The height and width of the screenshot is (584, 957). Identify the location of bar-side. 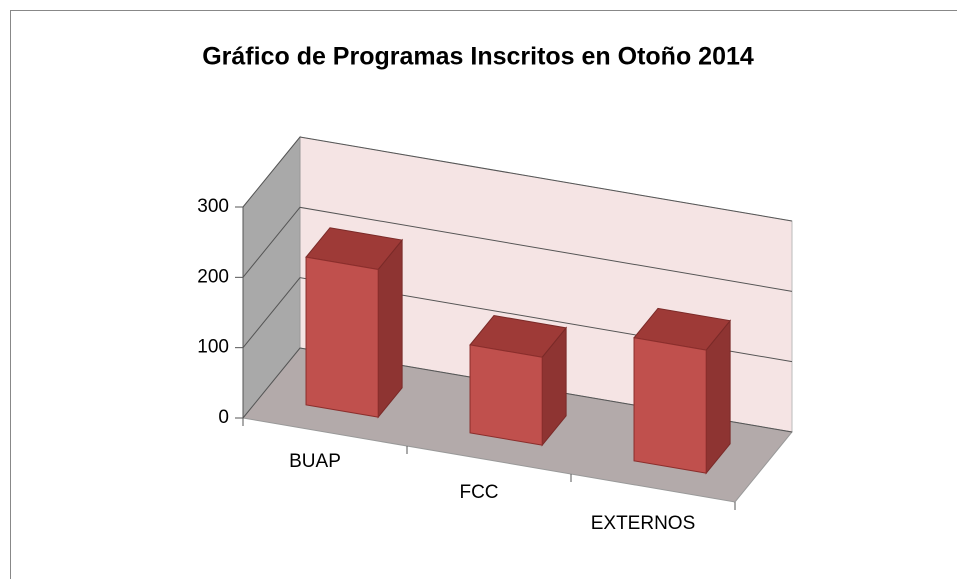
(390, 328).